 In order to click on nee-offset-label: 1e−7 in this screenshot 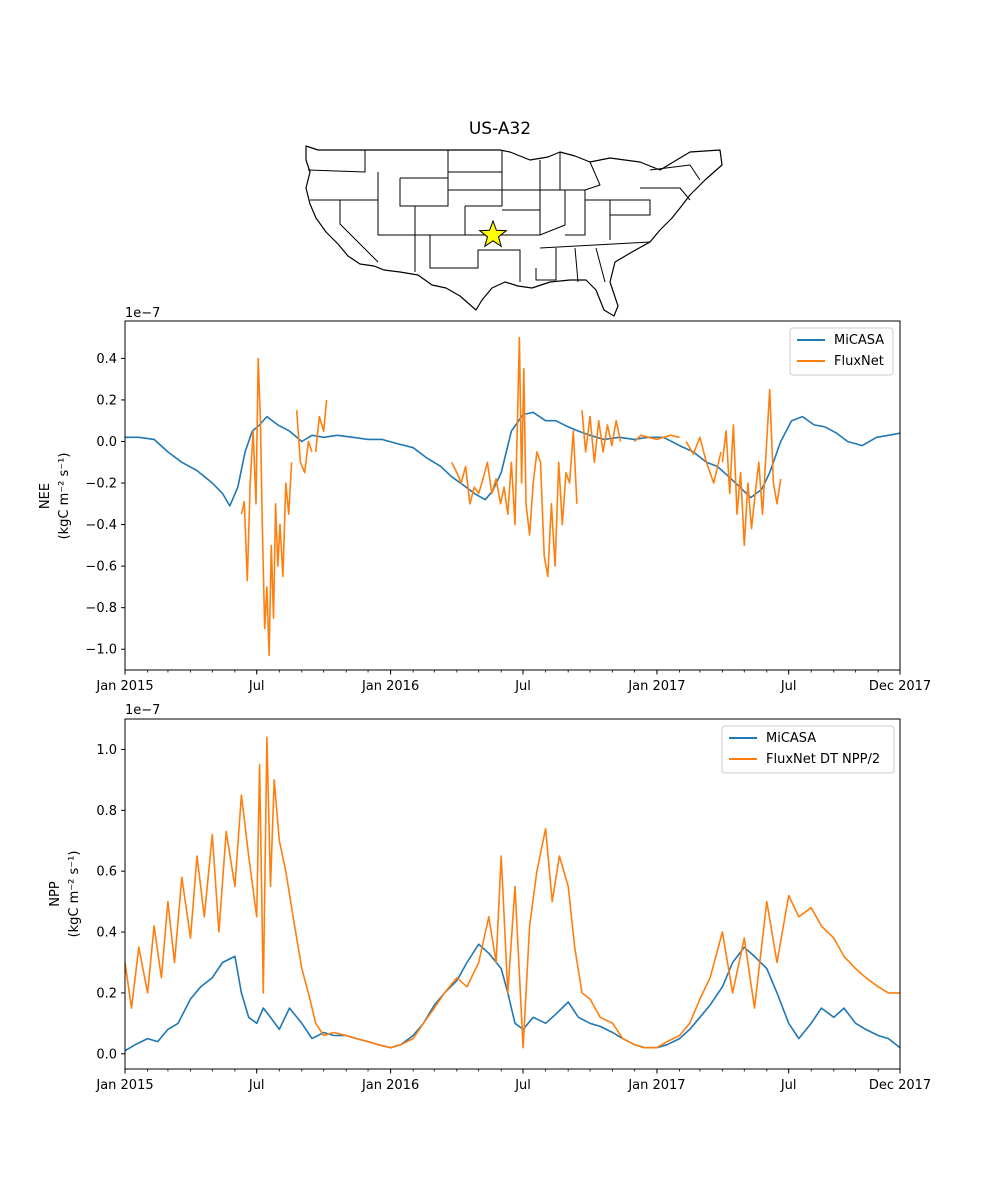, I will do `click(142, 313)`.